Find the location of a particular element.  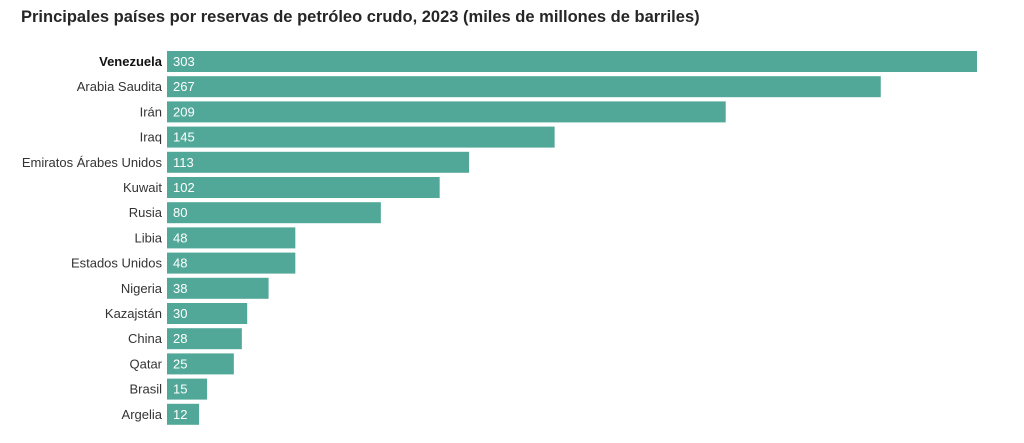

category-label: Brasil is located at coordinates (145, 389).